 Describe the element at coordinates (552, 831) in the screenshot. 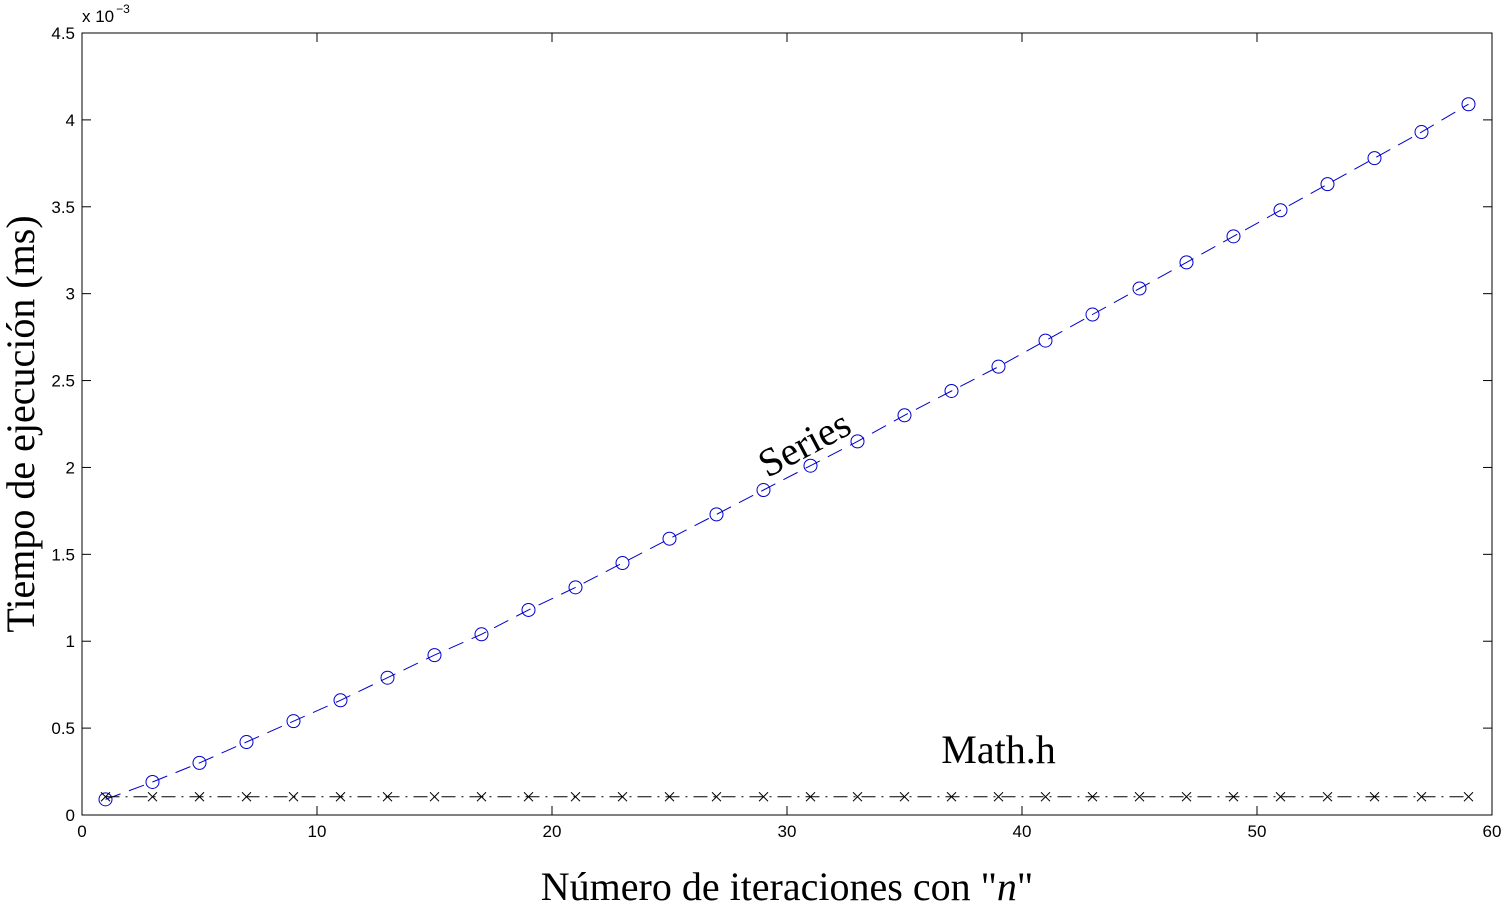

I see `x-tick-label: 20` at that location.